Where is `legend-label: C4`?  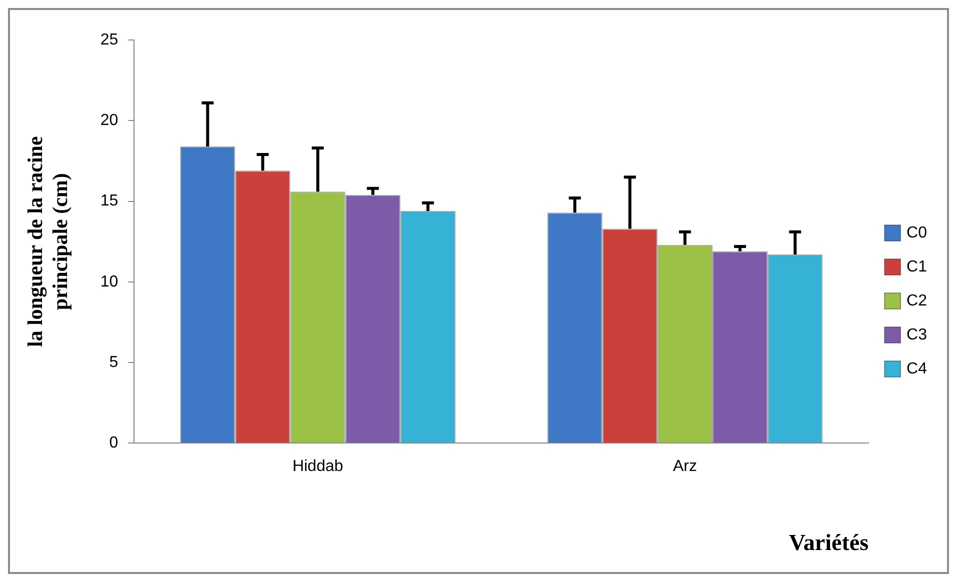
legend-label: C4 is located at coordinates (917, 369).